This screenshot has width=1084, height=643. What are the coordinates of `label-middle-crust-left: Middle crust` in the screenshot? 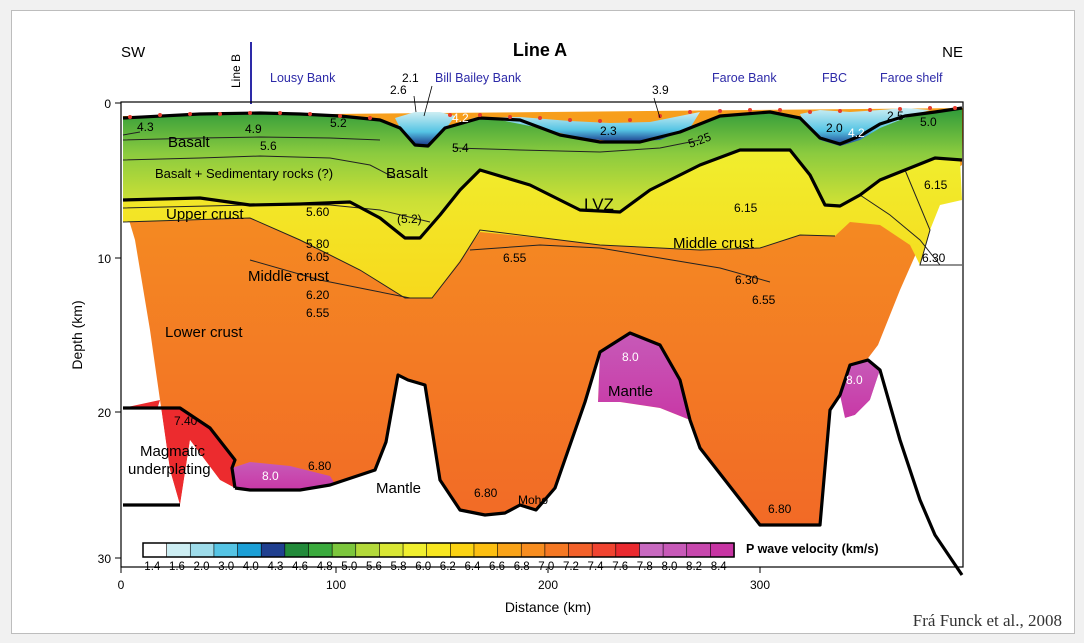 It's located at (289, 276).